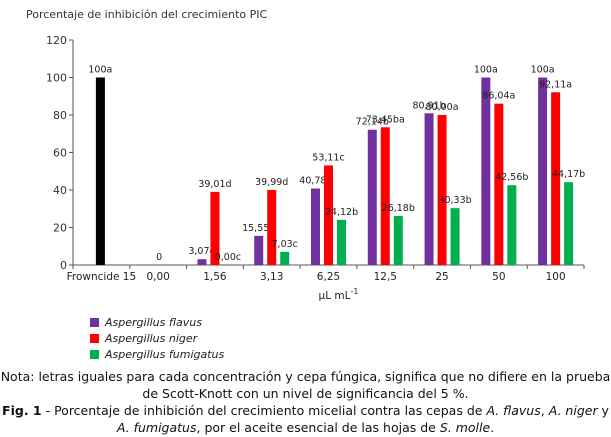  I want to click on data-label-fumigatus: 24,12b, so click(341, 212).